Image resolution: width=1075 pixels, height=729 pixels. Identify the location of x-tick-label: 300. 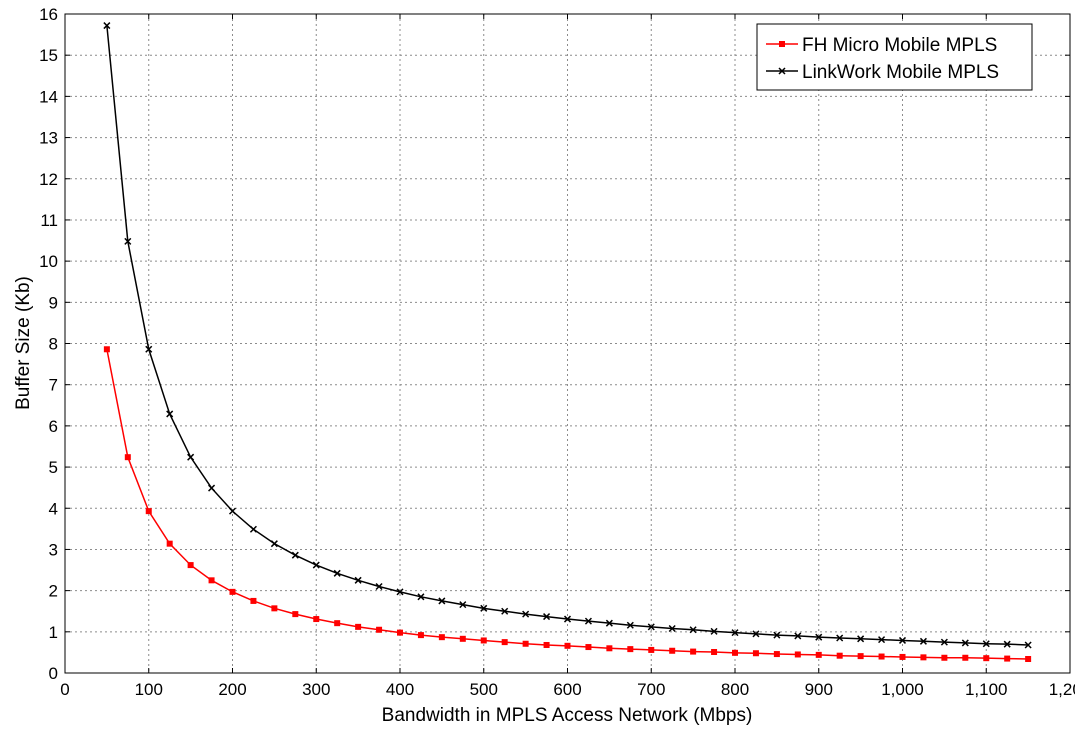
(316, 689).